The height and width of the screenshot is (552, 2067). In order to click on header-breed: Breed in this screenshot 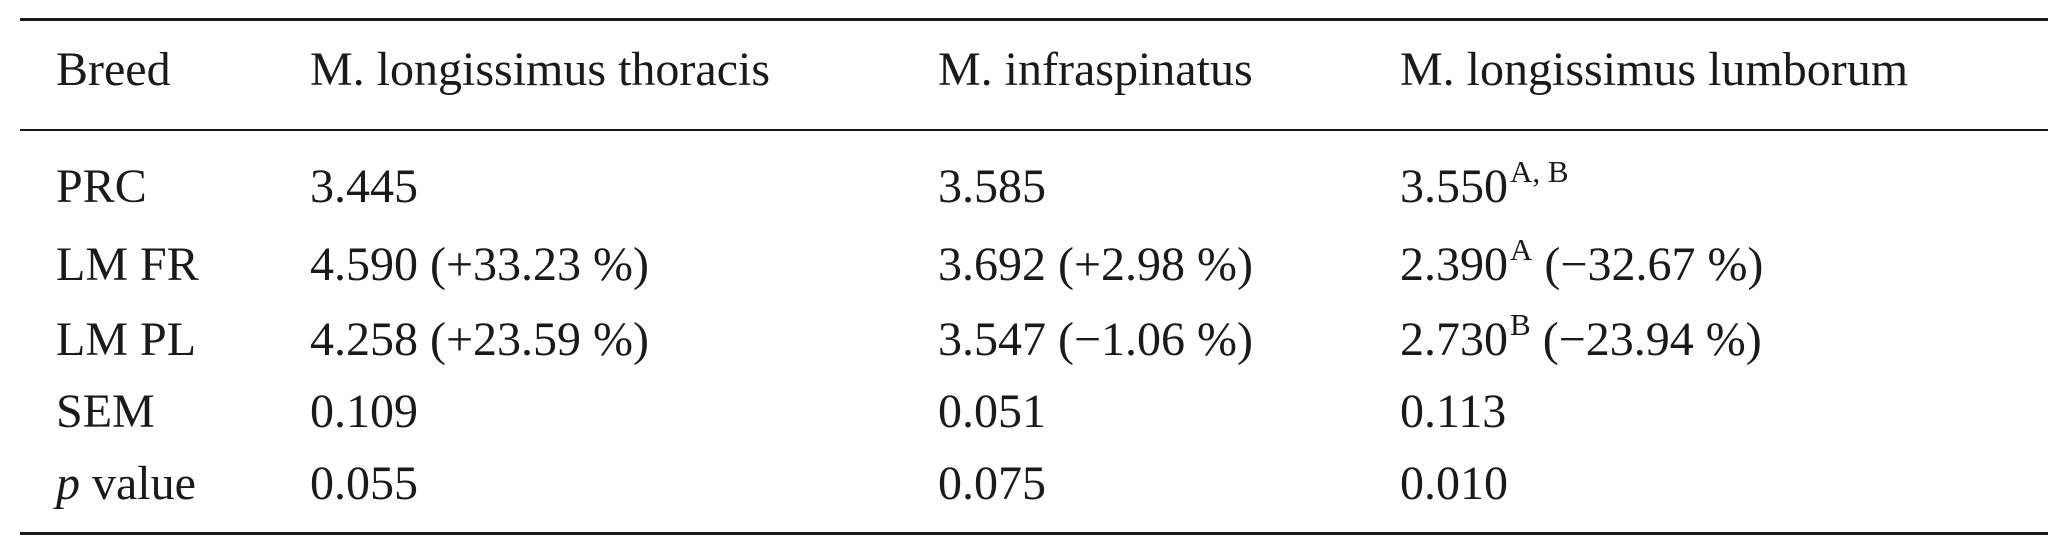, I will do `click(113, 69)`.